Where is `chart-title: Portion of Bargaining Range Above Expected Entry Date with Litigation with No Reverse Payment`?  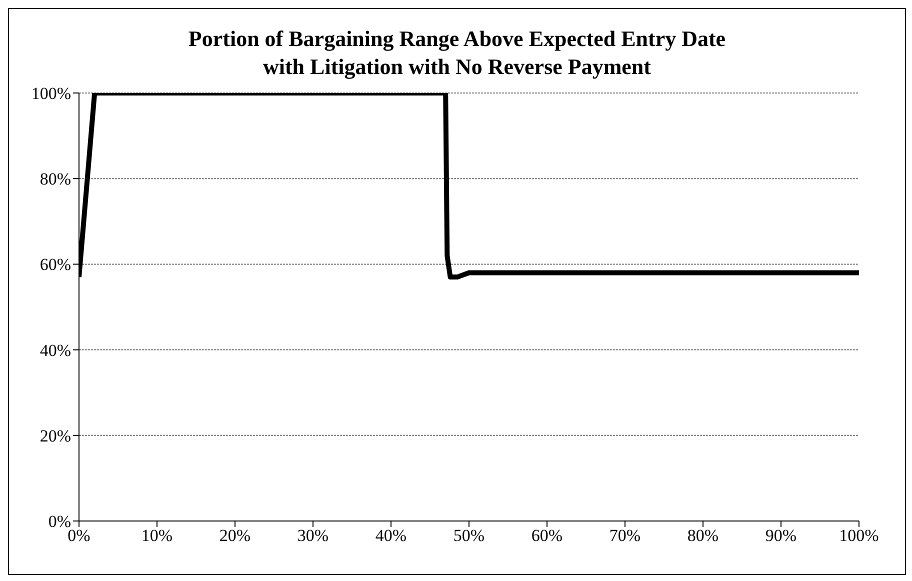 chart-title: Portion of Bargaining Range Above Expected Entry Date with Litigation with No Reverse Payment is located at coordinates (457, 53).